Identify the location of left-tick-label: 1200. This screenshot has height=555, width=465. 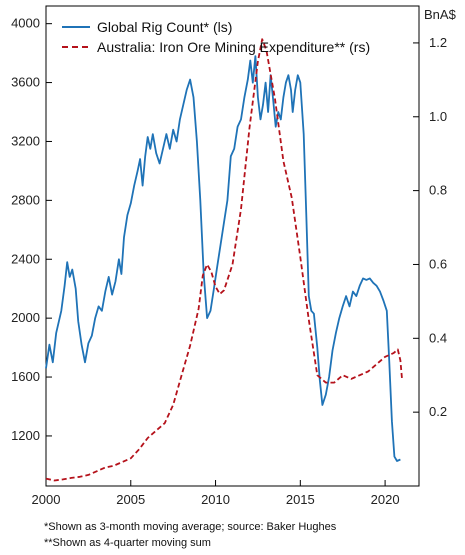
(25, 435).